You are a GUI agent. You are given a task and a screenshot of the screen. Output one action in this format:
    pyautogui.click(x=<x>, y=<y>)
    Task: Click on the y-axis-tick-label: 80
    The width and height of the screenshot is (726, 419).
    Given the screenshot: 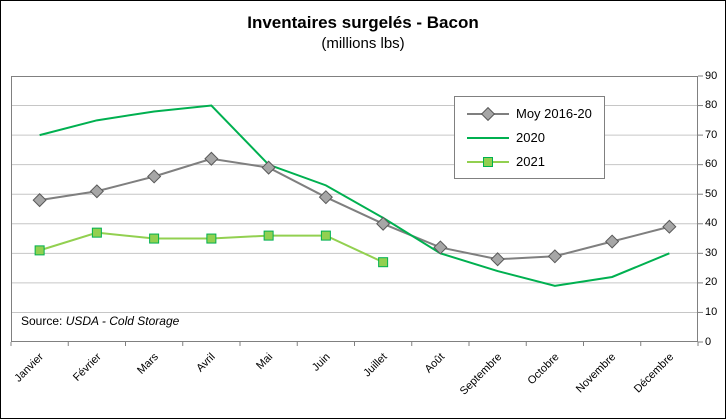 What is the action you would take?
    pyautogui.click(x=711, y=105)
    